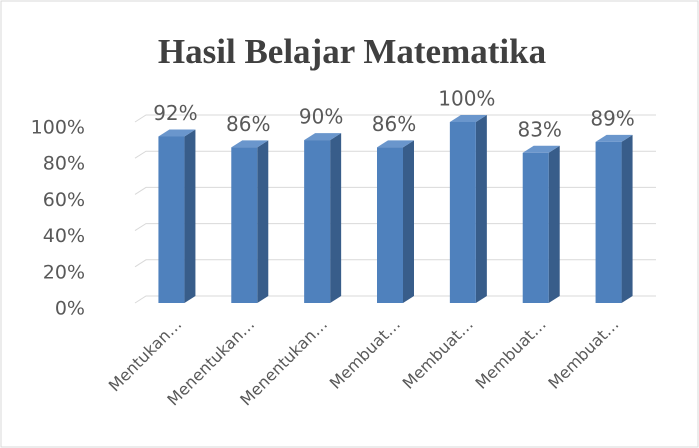  I want to click on y-tick-label: 20%, so click(64, 272).